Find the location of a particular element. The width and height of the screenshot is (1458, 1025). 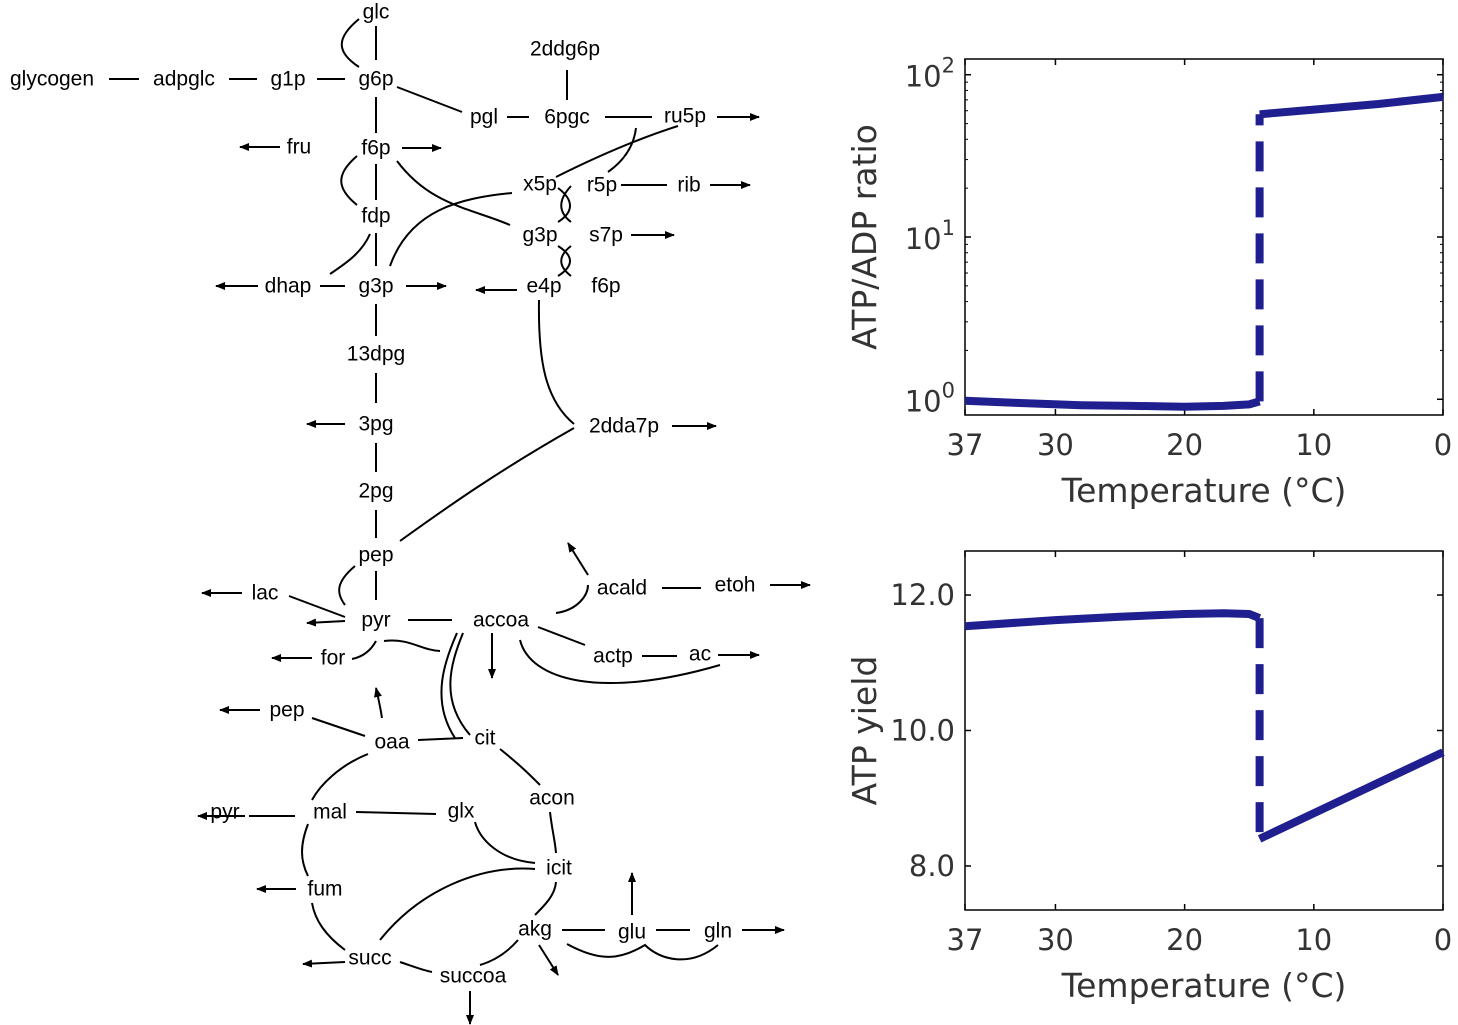

node-akg: akg is located at coordinates (535, 929).